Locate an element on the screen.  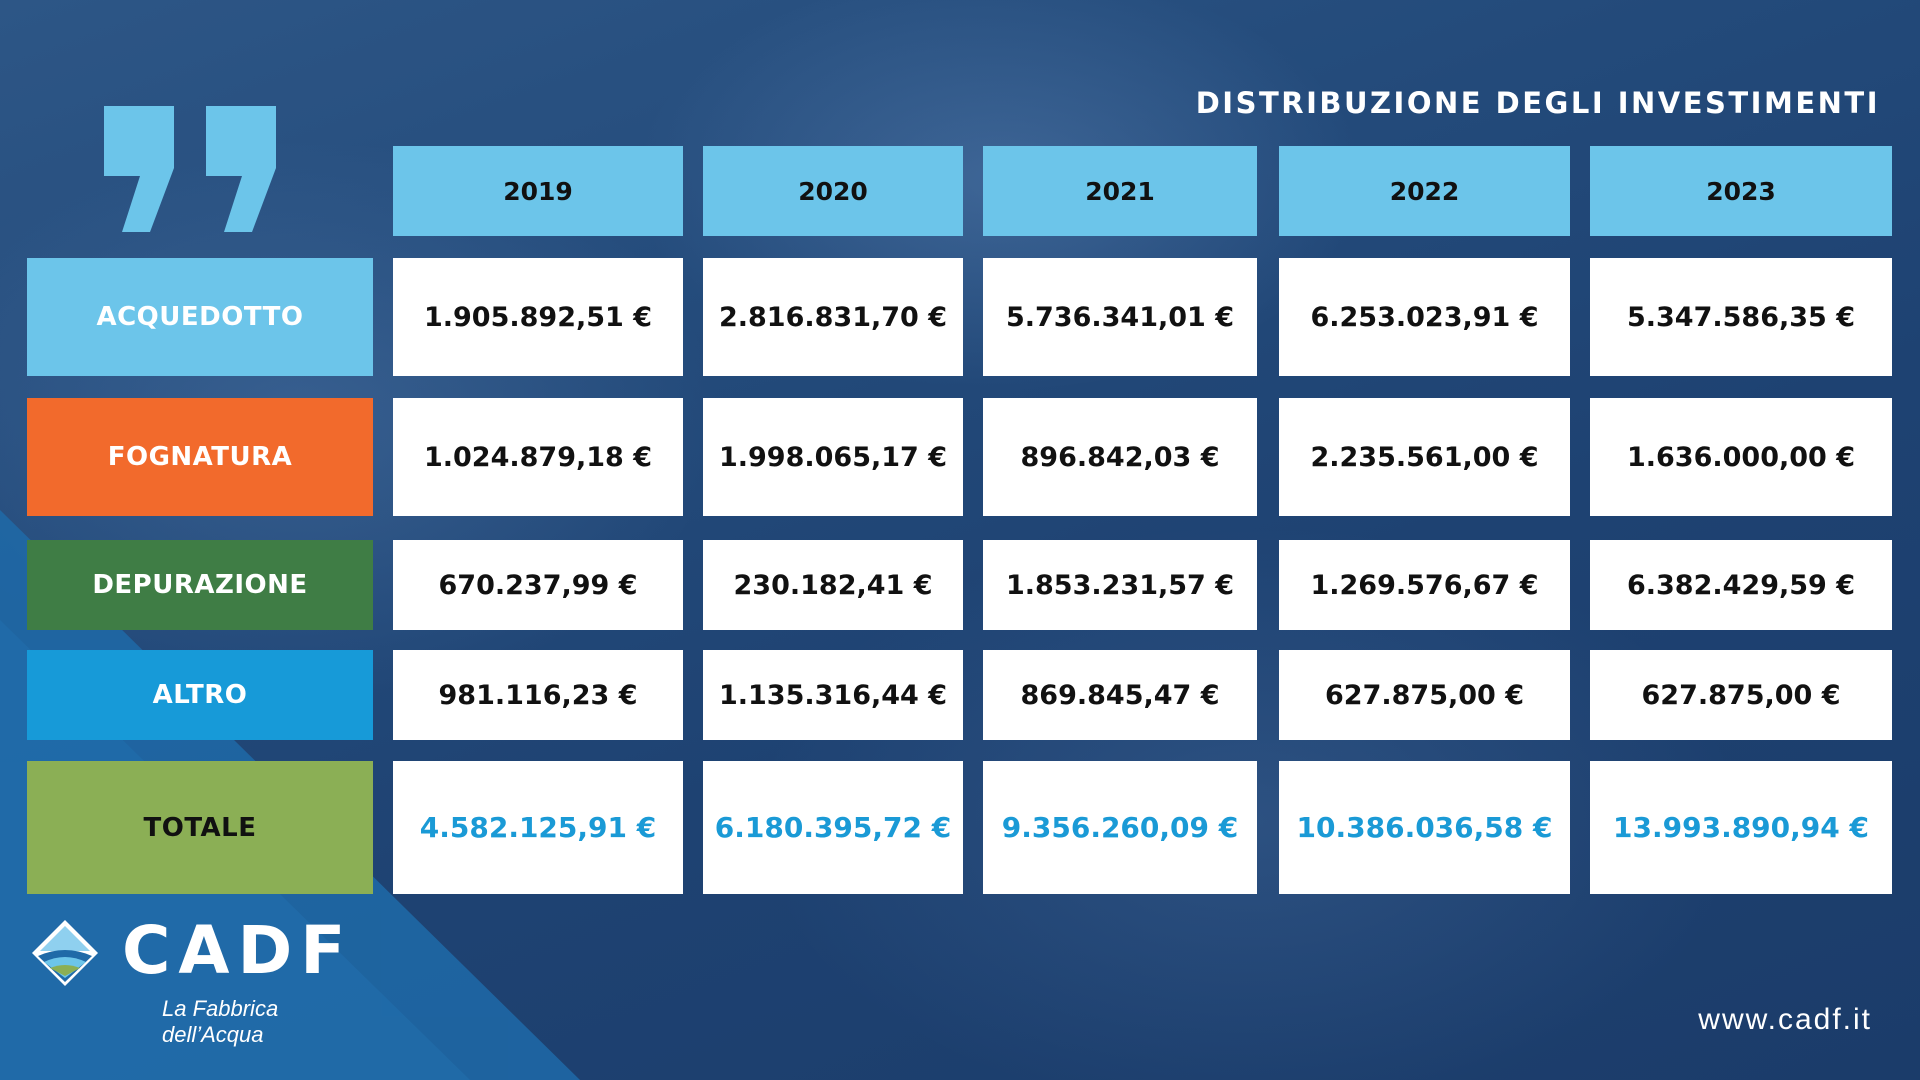
value-cell: 6.253.023,91 € is located at coordinates (1424, 317).